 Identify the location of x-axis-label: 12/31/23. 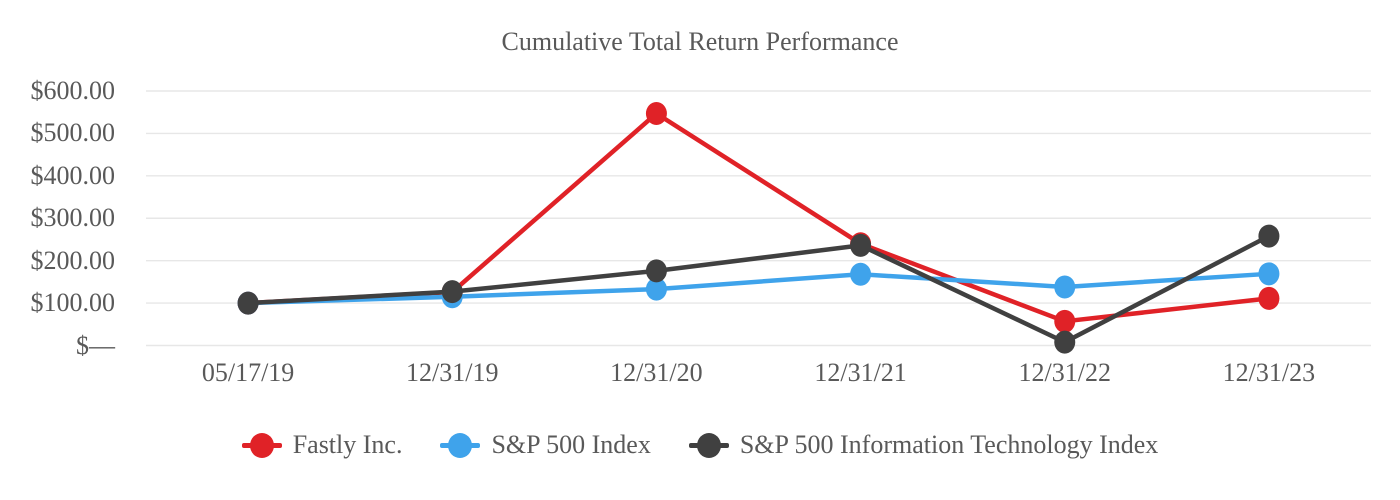
(1269, 372).